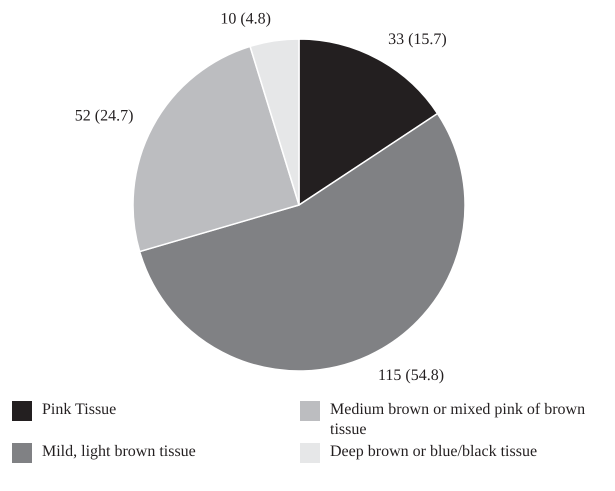 The height and width of the screenshot is (491, 615). What do you see at coordinates (119, 452) in the screenshot?
I see `legend-label: Mild, light brown tissue` at bounding box center [119, 452].